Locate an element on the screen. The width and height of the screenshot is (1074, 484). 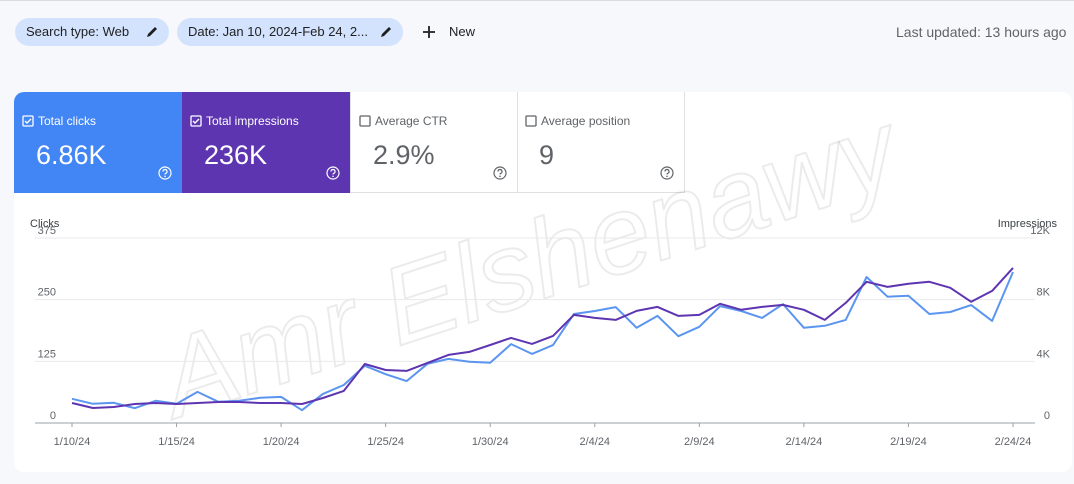
divider is located at coordinates (537, 0).